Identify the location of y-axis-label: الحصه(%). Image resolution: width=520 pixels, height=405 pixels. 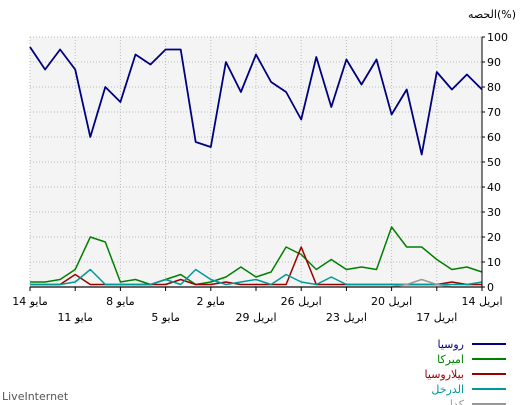
(492, 14).